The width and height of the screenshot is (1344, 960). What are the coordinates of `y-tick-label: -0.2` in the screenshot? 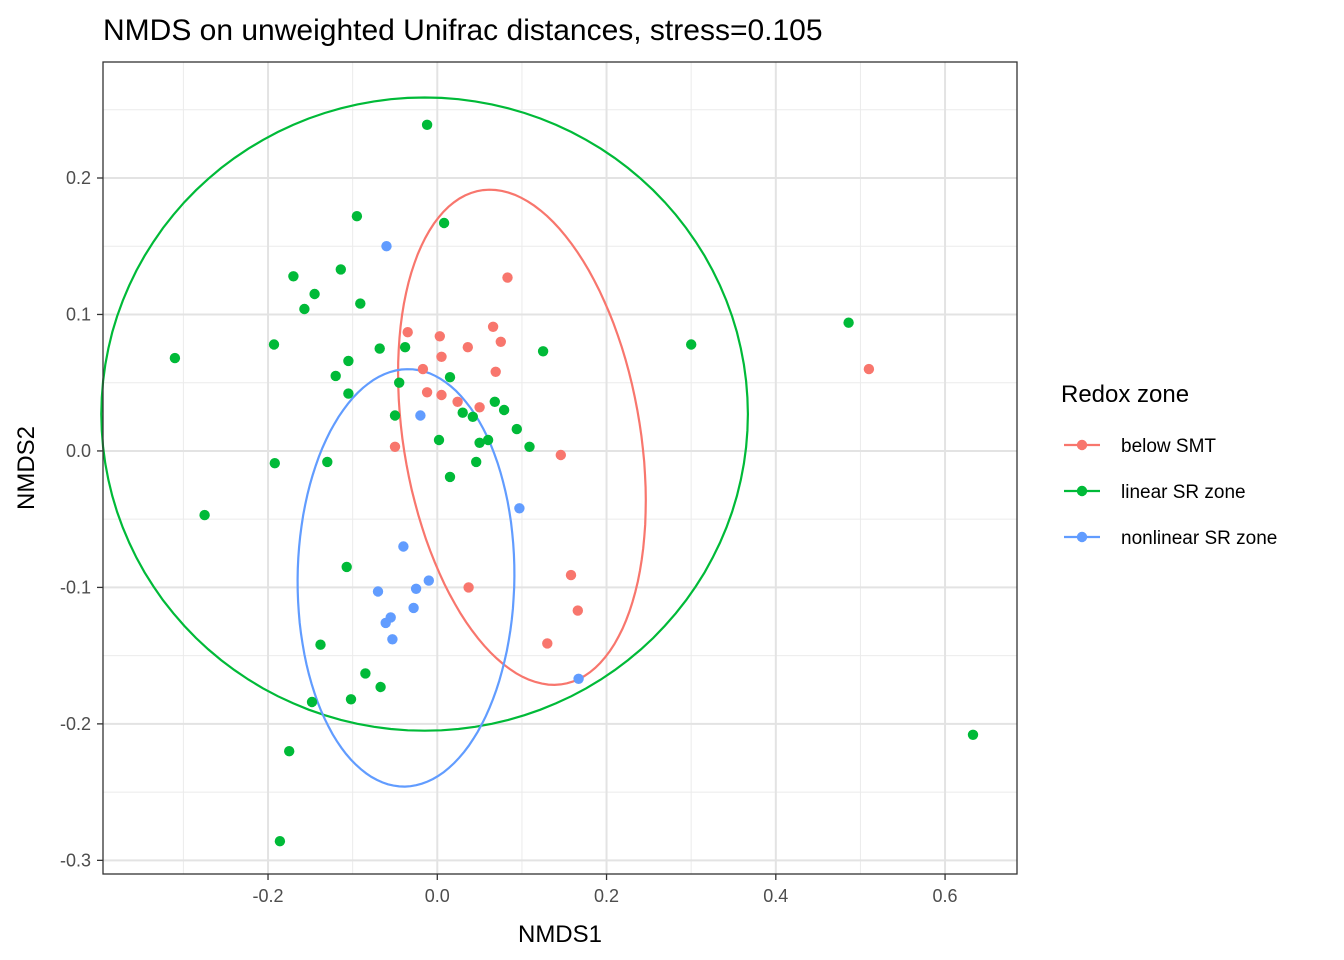 It's located at (75, 724).